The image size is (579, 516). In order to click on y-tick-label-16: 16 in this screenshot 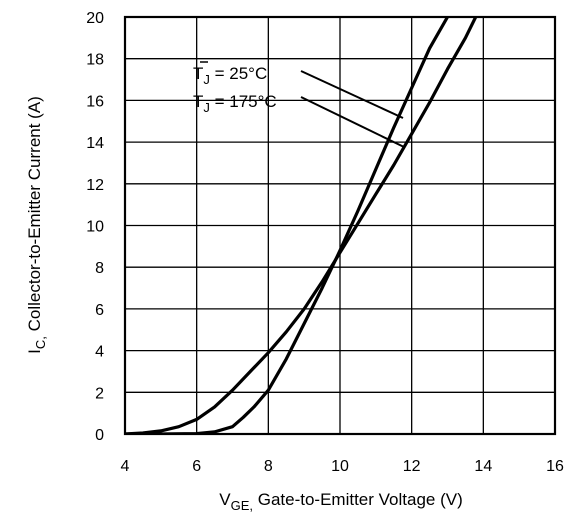, I will do `click(95, 101)`.